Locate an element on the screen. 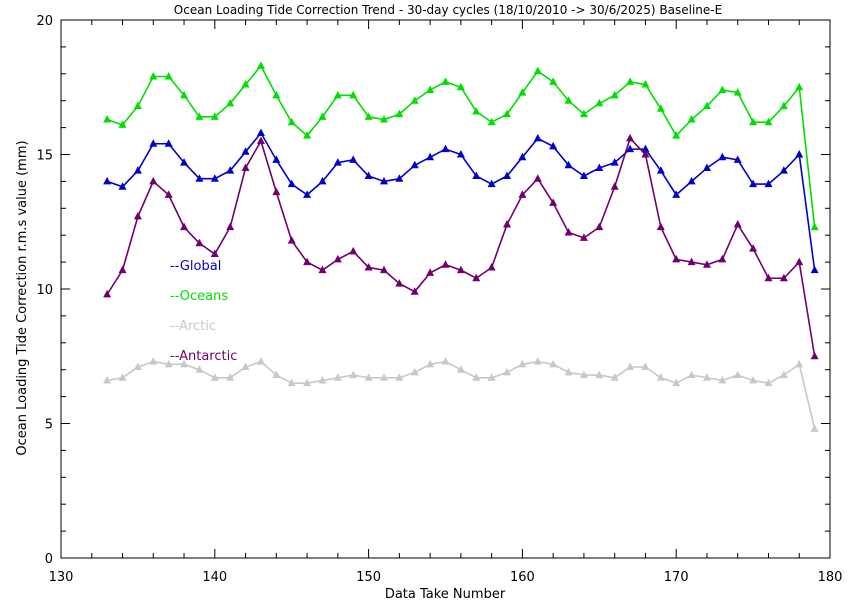 This screenshot has width=850, height=600. x-tick-label: 160 is located at coordinates (522, 577).